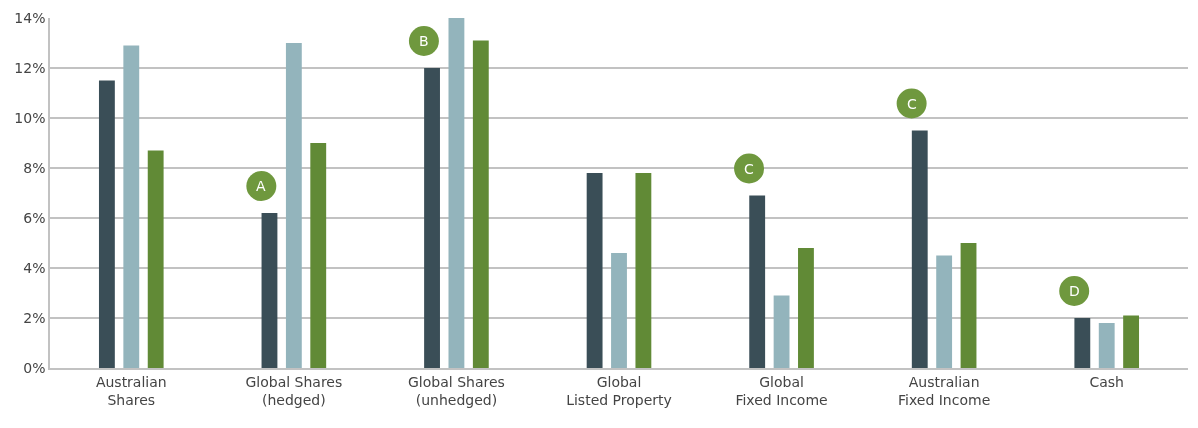 This screenshot has width=1198, height=428. Describe the element at coordinates (294, 390) in the screenshot. I see `x-tick-label: Global Shares (hedged)` at that location.